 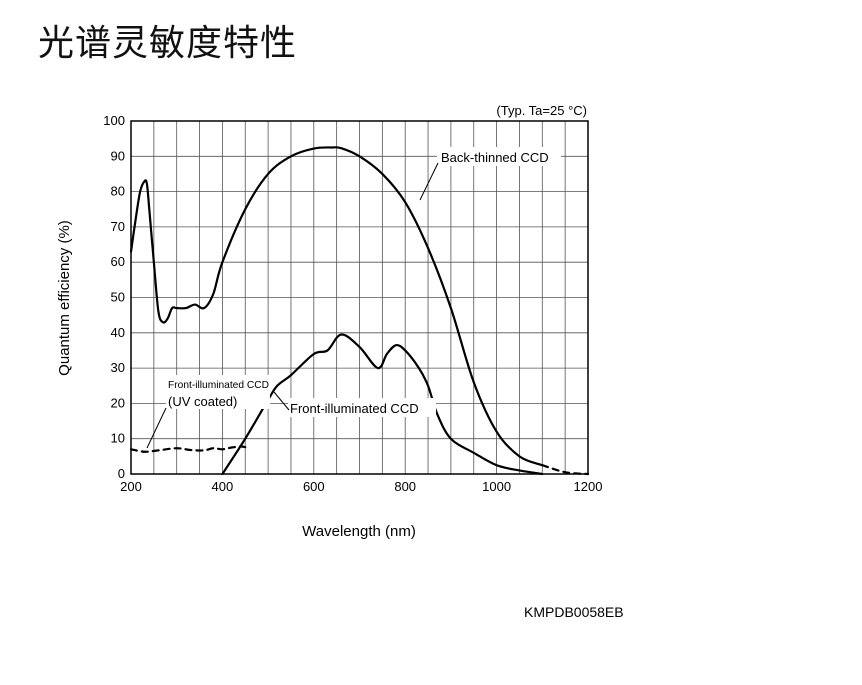 What do you see at coordinates (202, 401) in the screenshot?
I see `uv-coated-label-line2: (UV coated)` at bounding box center [202, 401].